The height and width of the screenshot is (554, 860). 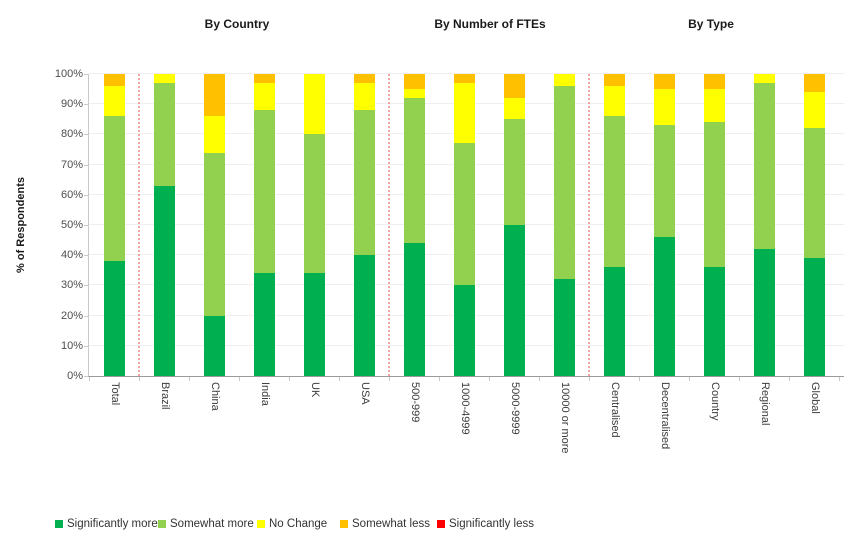 What do you see at coordinates (71, 225) in the screenshot?
I see `y-tick-label-50: 50%` at bounding box center [71, 225].